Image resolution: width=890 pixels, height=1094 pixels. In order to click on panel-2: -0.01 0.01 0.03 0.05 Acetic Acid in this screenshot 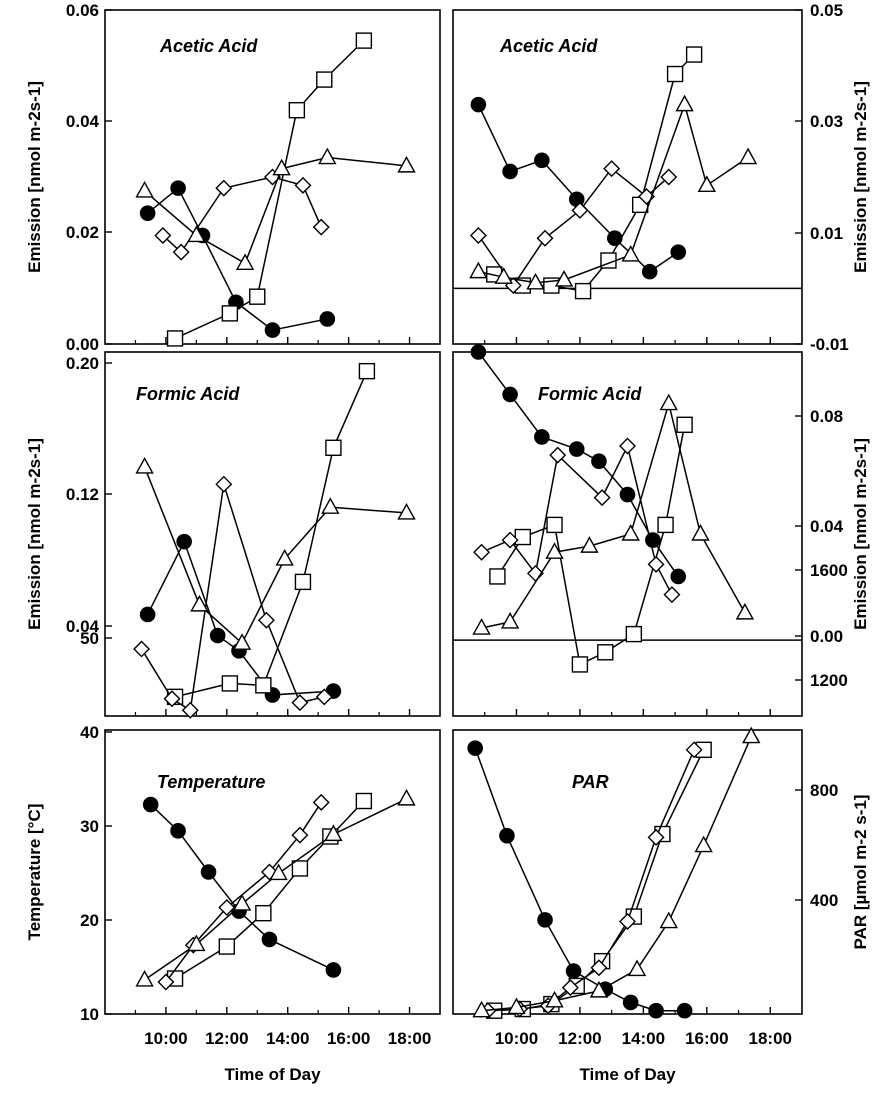, I will do `click(650, 177)`.